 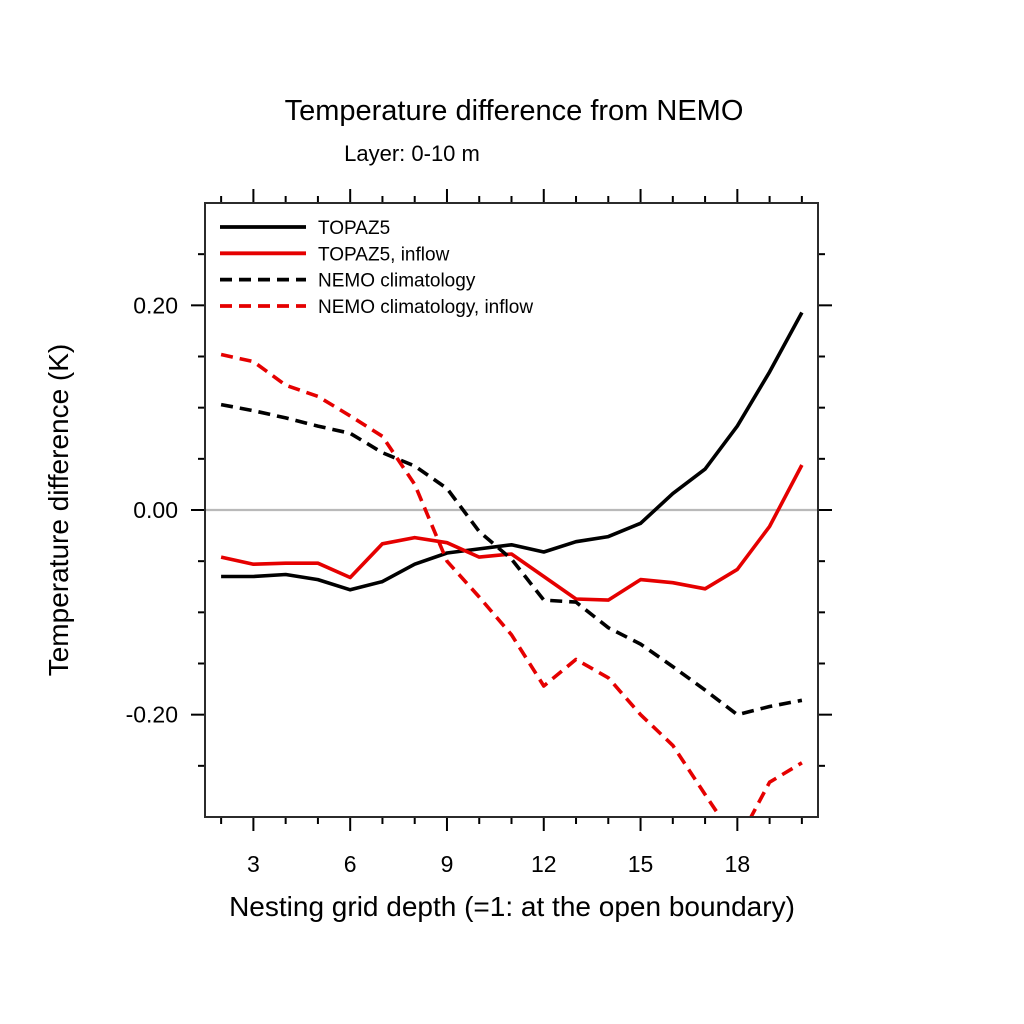 What do you see at coordinates (512, 533) in the screenshot?
I see `series-line-topaz5-inflow` at bounding box center [512, 533].